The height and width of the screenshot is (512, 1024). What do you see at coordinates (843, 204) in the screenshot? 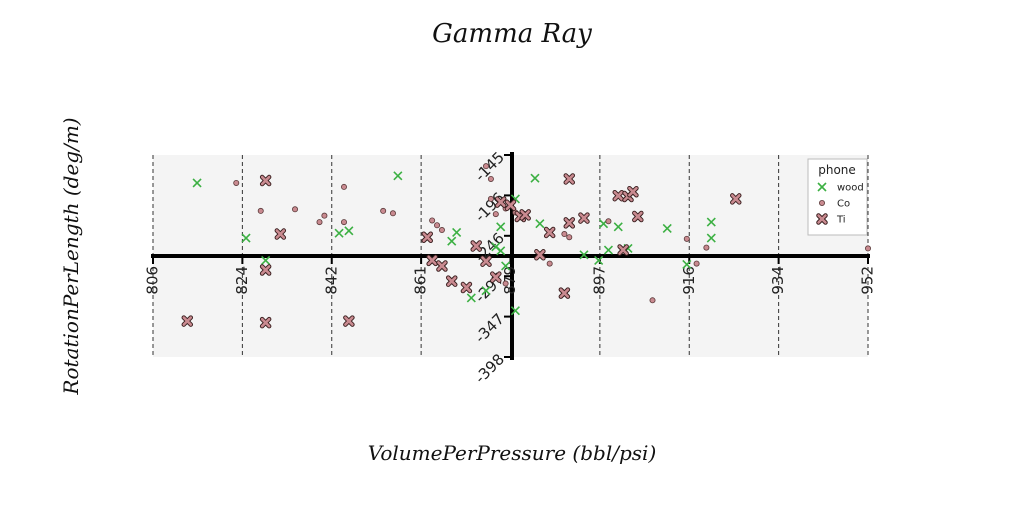
I see `legend-entry-Co: Co` at bounding box center [843, 204].